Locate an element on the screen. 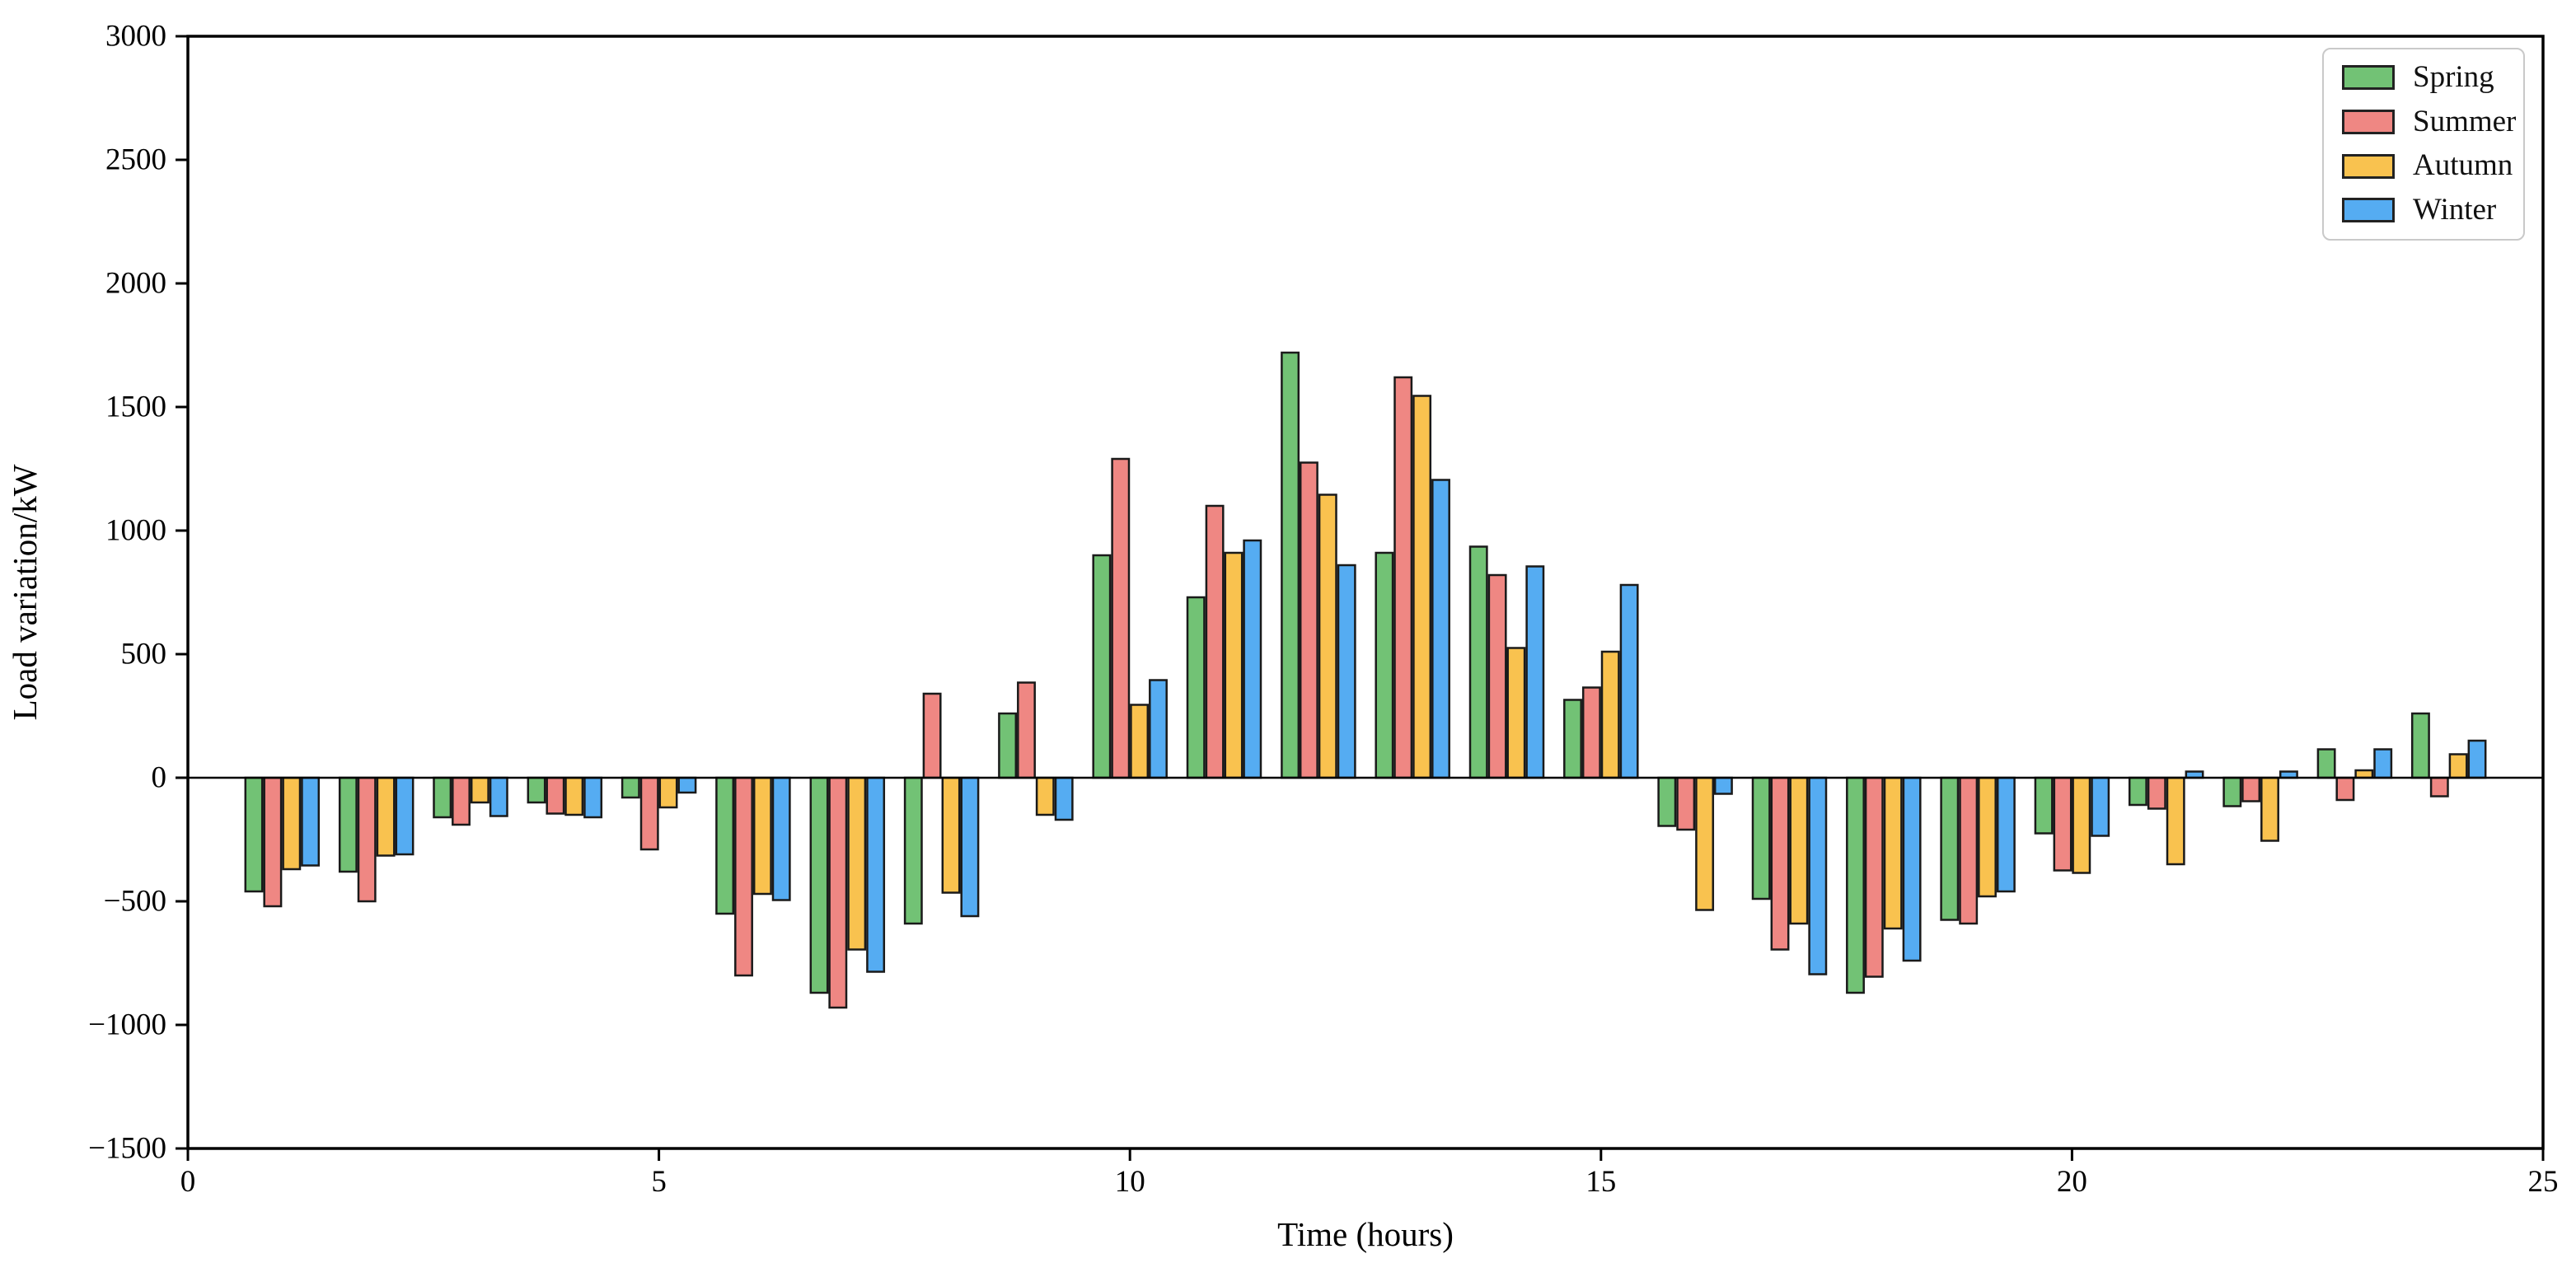 The image size is (2576, 1277). bar-autumn-h17 is located at coordinates (1799, 851).